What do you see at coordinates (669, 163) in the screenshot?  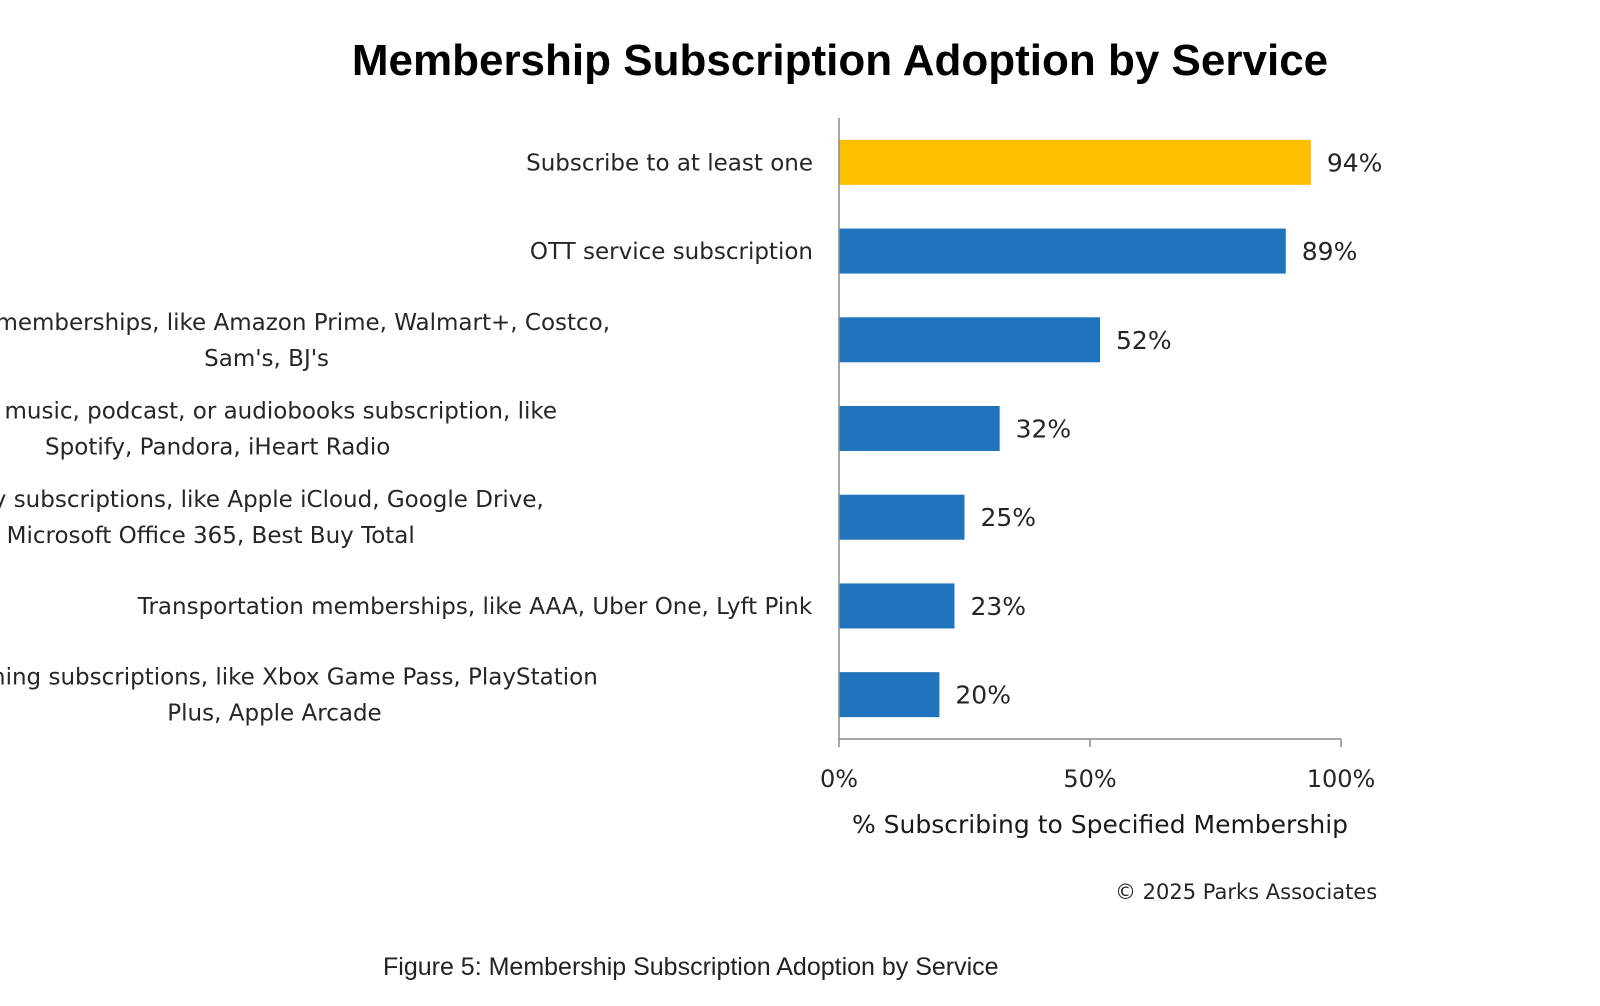 I see `category-label: Subscribe to at least one` at bounding box center [669, 163].